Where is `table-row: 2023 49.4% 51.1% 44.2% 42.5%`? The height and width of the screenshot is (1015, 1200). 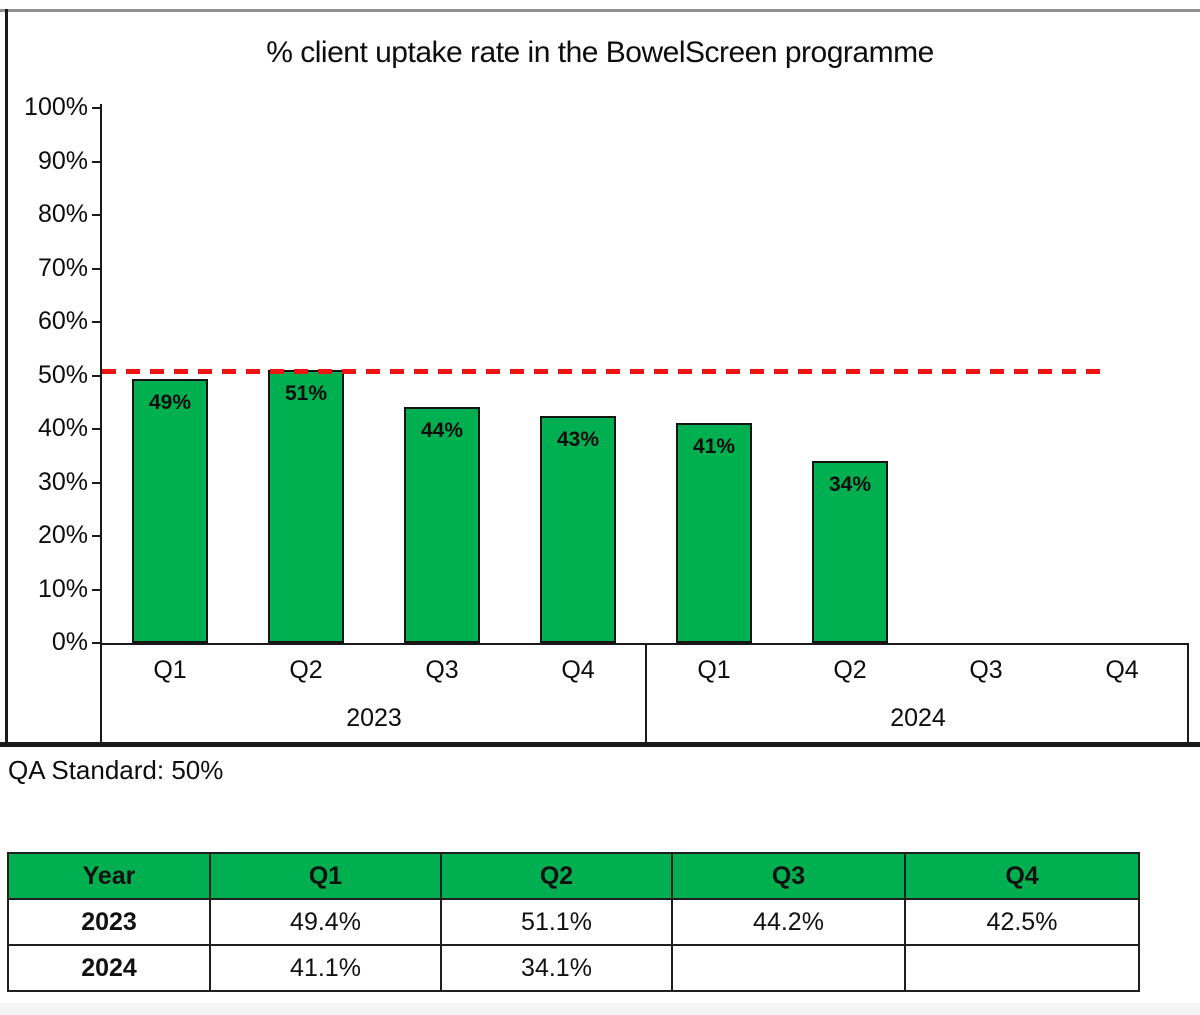 table-row: 2023 49.4% 51.1% 44.2% 42.5% is located at coordinates (573, 922).